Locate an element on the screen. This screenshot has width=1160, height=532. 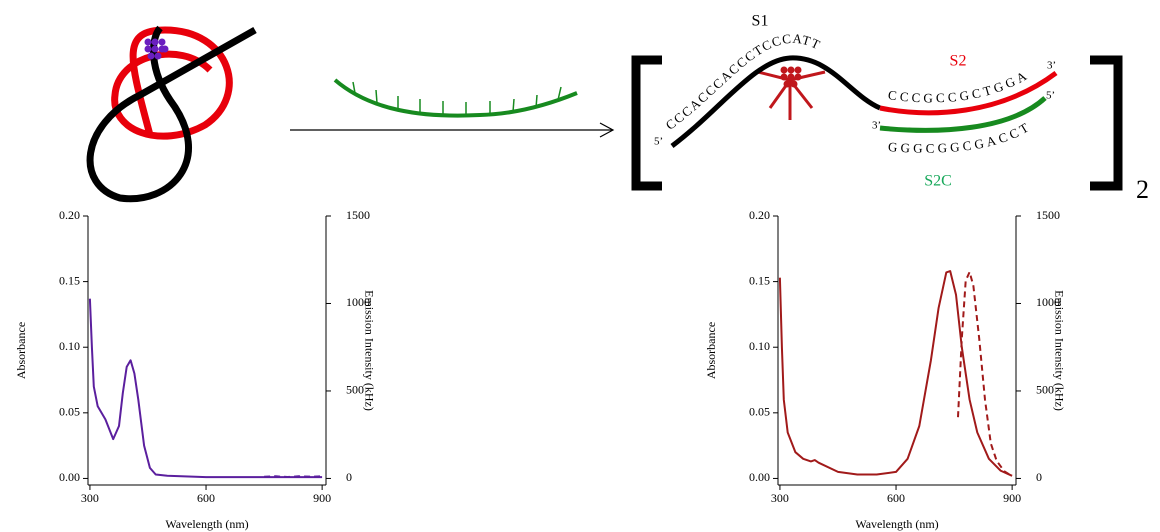
s2c-sequence-path: GGGCGGCGACCT is located at coordinates (959, 136).